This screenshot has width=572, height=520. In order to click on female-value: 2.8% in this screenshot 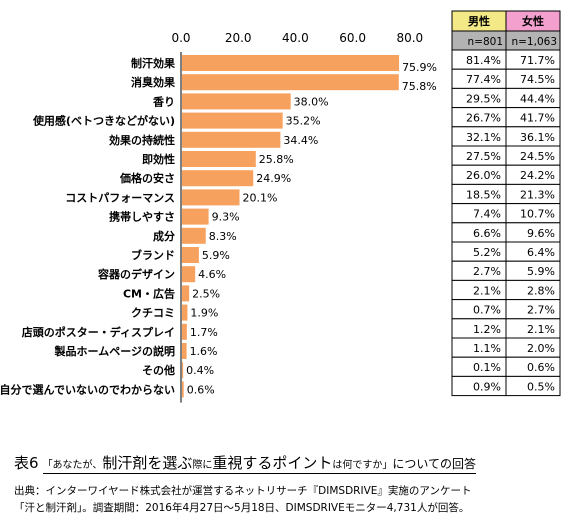, I will do `click(541, 290)`.